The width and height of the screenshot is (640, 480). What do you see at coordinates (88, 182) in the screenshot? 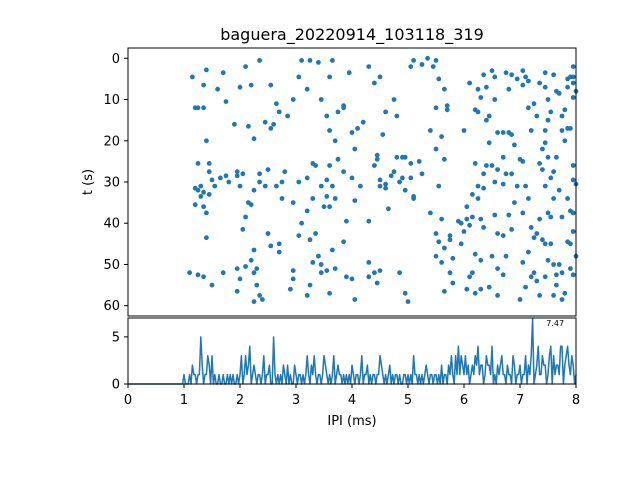
I see `raster-y-label: t (s)` at bounding box center [88, 182].